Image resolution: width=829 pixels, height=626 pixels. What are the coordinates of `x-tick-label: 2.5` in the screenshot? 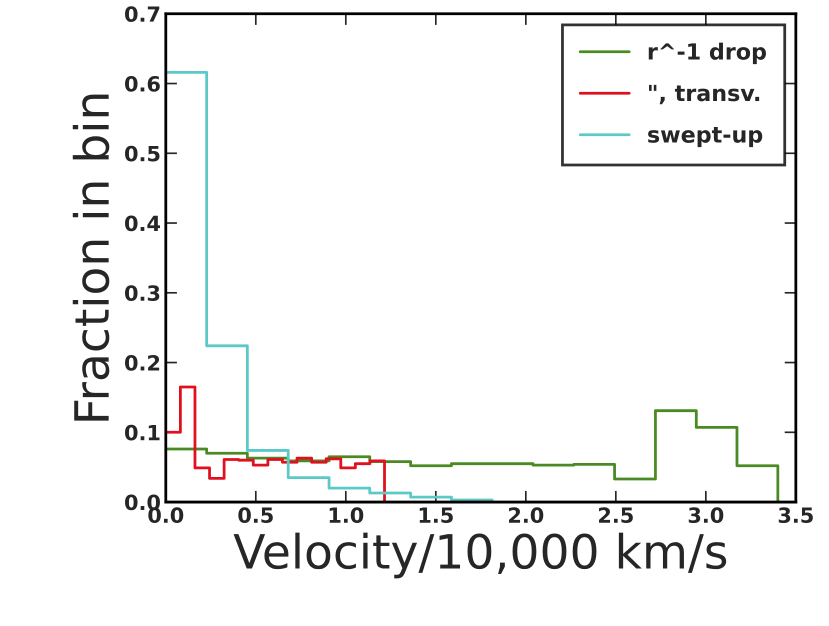 It's located at (616, 515).